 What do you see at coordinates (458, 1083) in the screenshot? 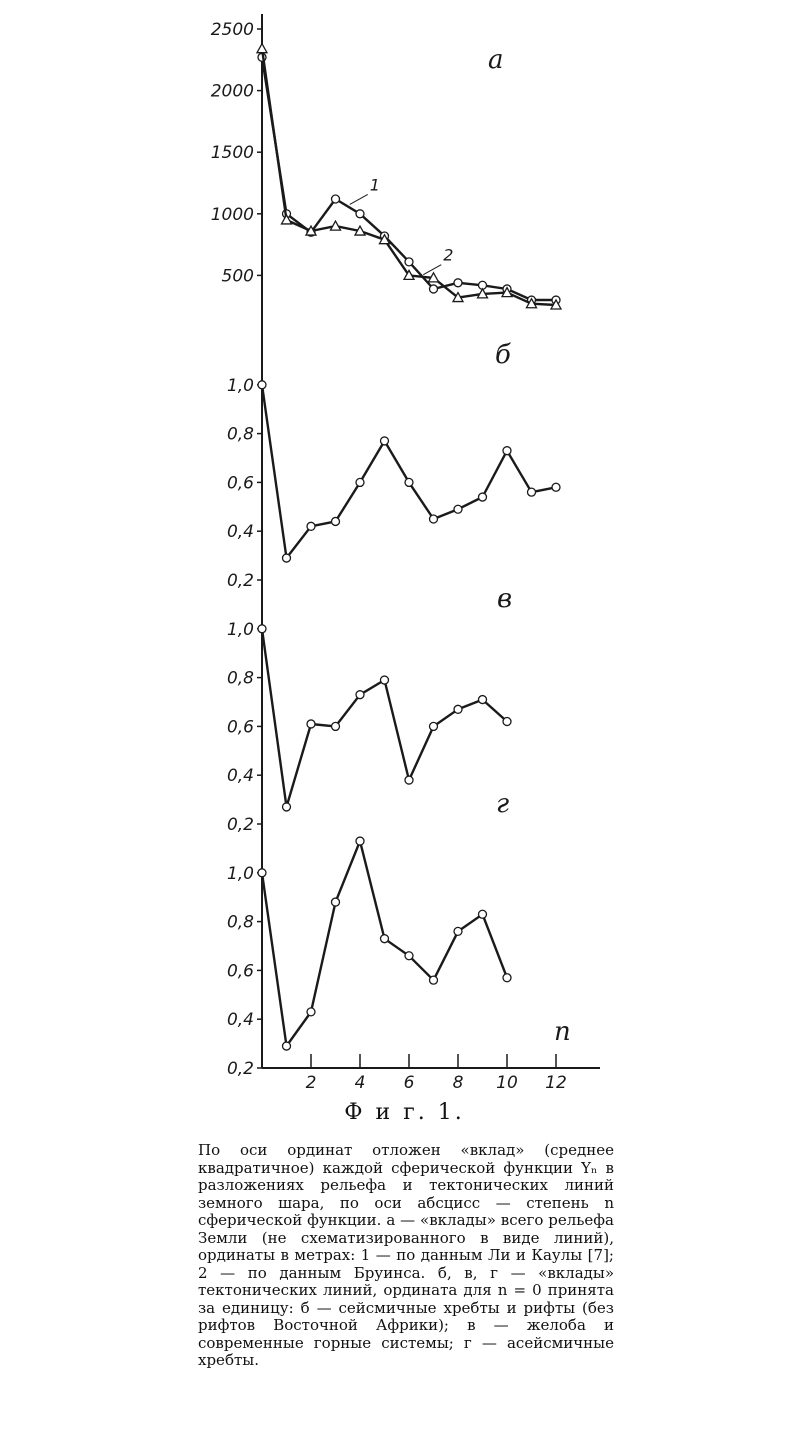
I see `x-tick-label: 8` at bounding box center [458, 1083].